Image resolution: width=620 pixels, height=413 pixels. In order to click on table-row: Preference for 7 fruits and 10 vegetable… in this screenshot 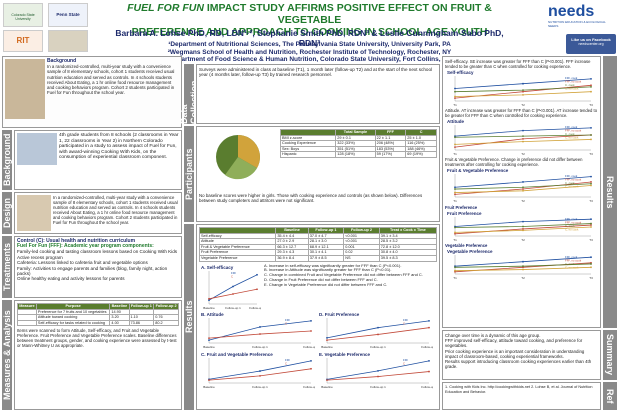, I will do `click(98, 312)`.